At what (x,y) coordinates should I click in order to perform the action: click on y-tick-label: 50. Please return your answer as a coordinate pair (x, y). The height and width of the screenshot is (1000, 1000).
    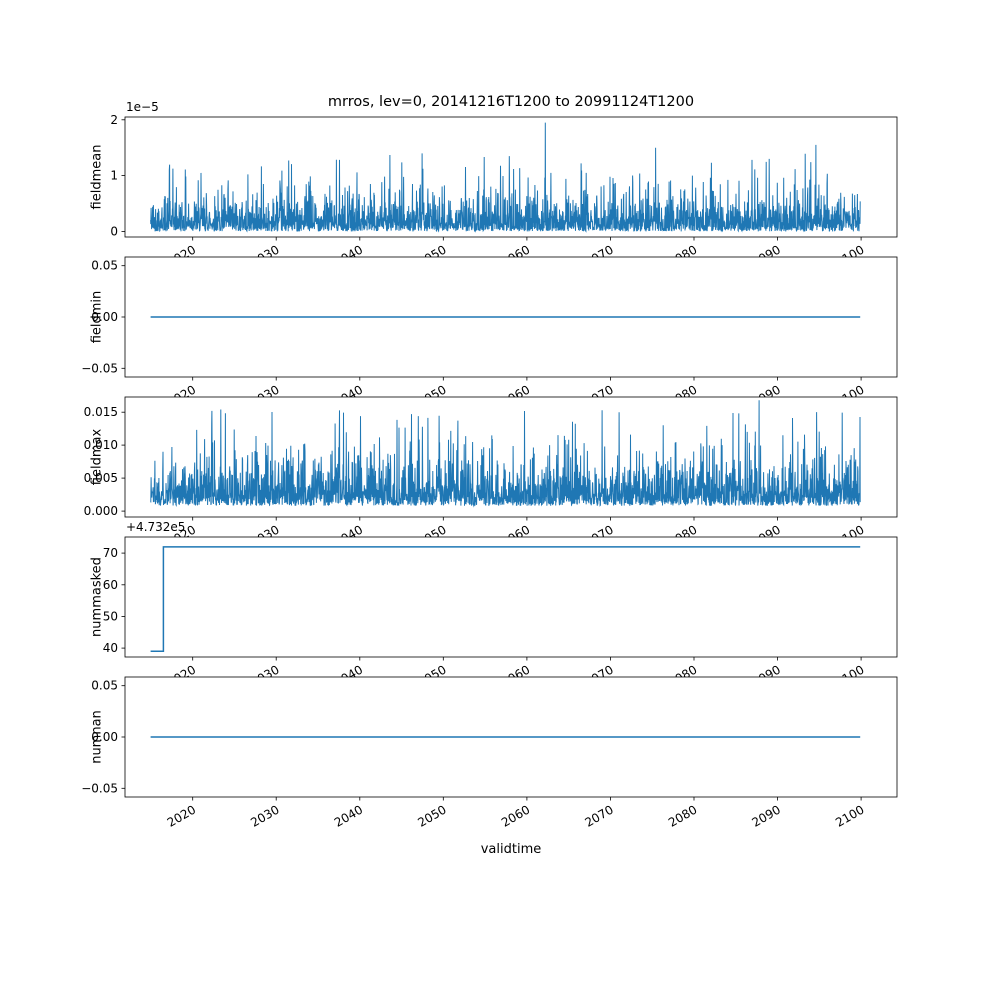
    Looking at the image, I should click on (110, 617).